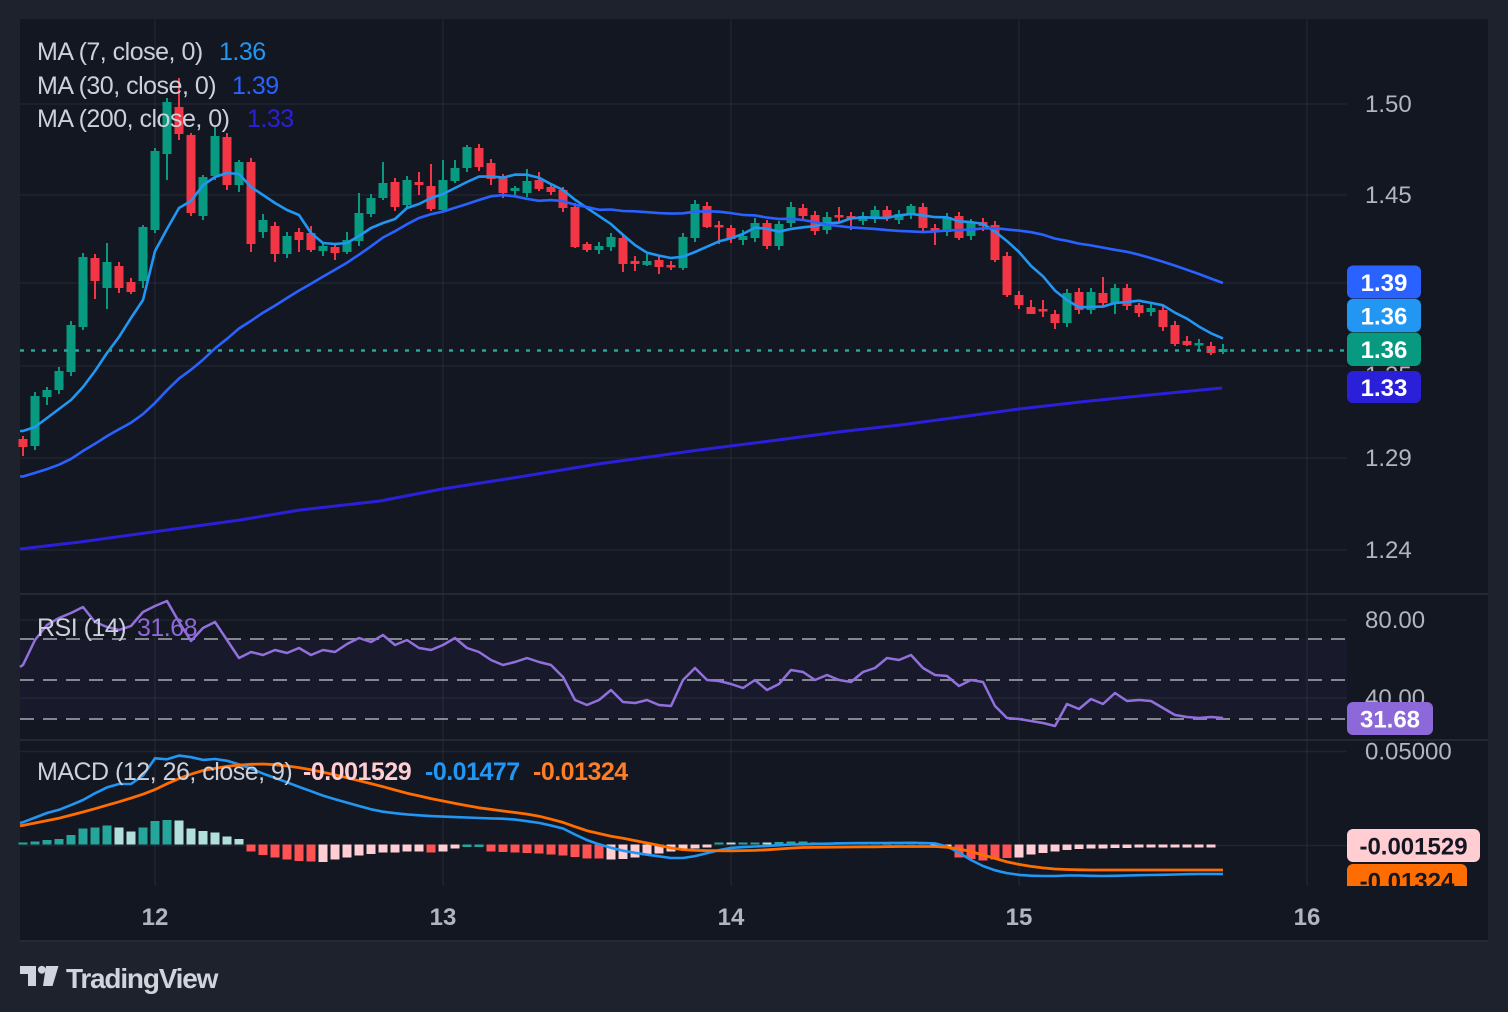  Describe the element at coordinates (1388, 458) in the screenshot. I see `svg-text: 1.29` at that location.